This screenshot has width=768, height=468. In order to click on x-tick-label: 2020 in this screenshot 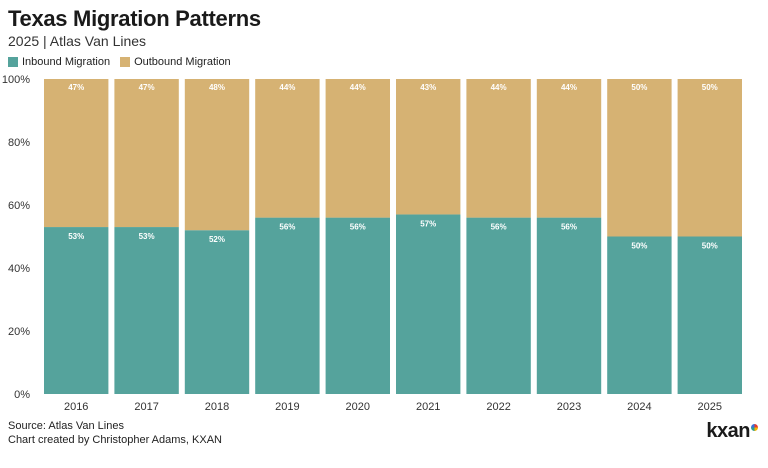, I will do `click(358, 407)`.